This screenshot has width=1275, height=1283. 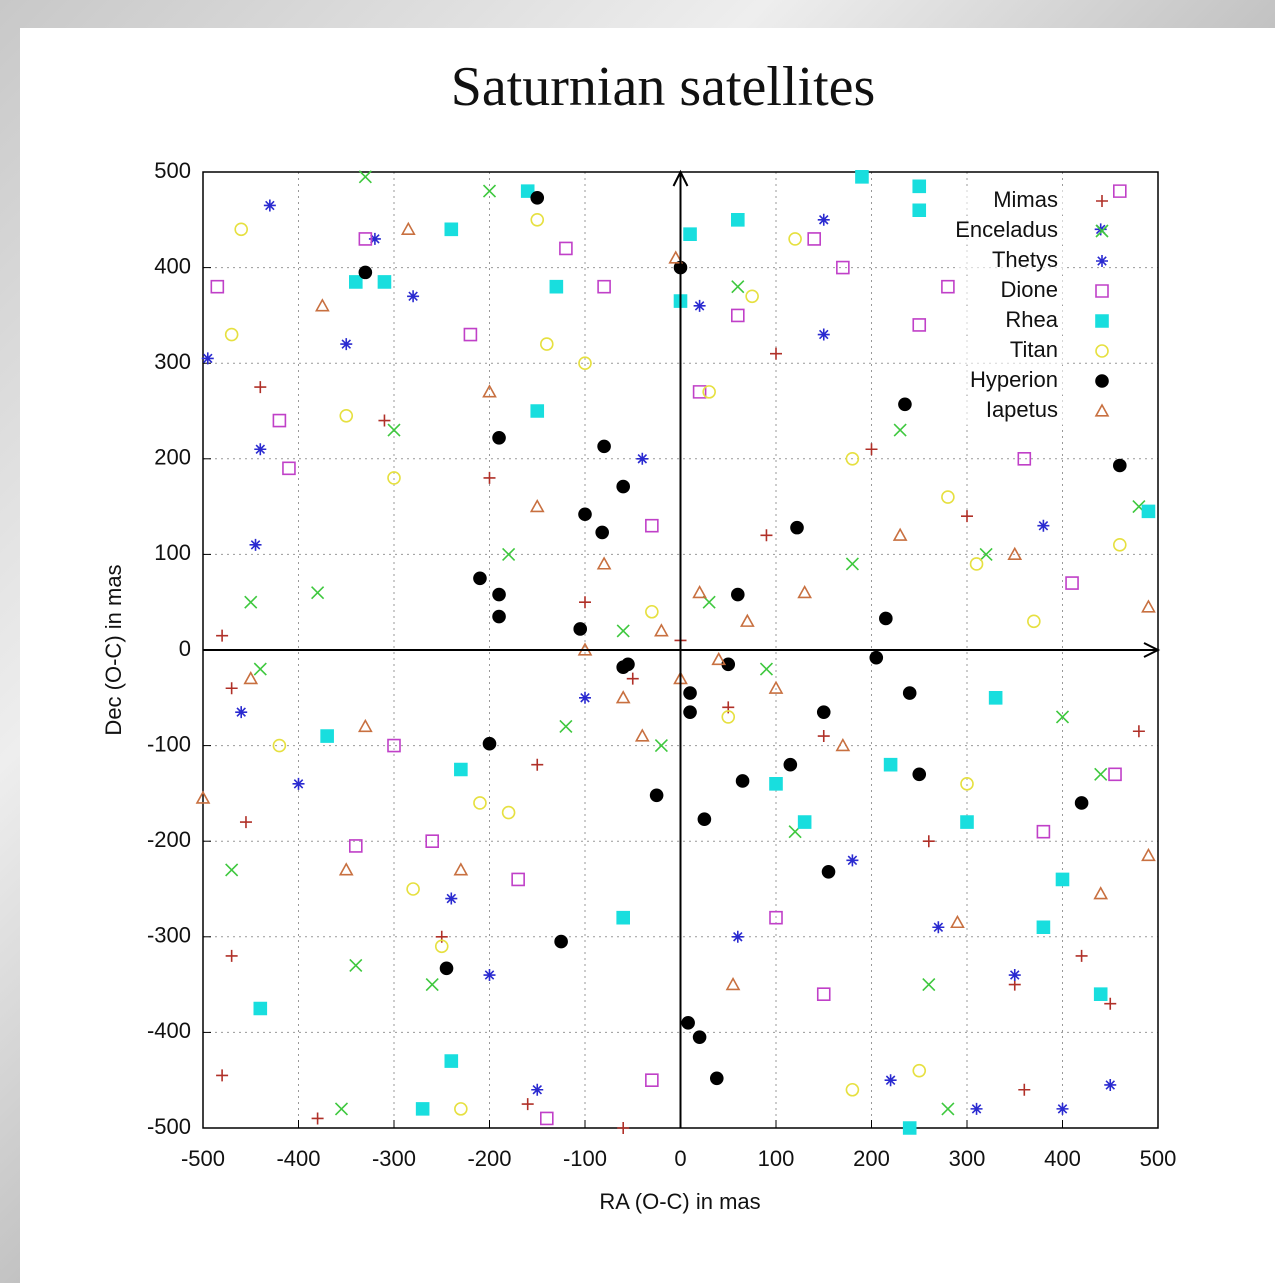 What do you see at coordinates (680, 648) in the screenshot?
I see `y-axis-arrow` at bounding box center [680, 648].